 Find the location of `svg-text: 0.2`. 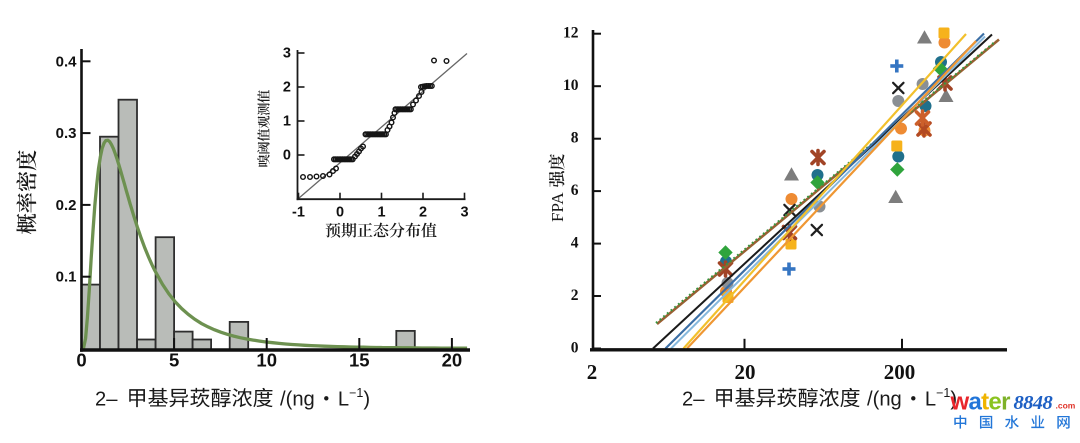

svg-text: 0.2 is located at coordinates (66, 205).